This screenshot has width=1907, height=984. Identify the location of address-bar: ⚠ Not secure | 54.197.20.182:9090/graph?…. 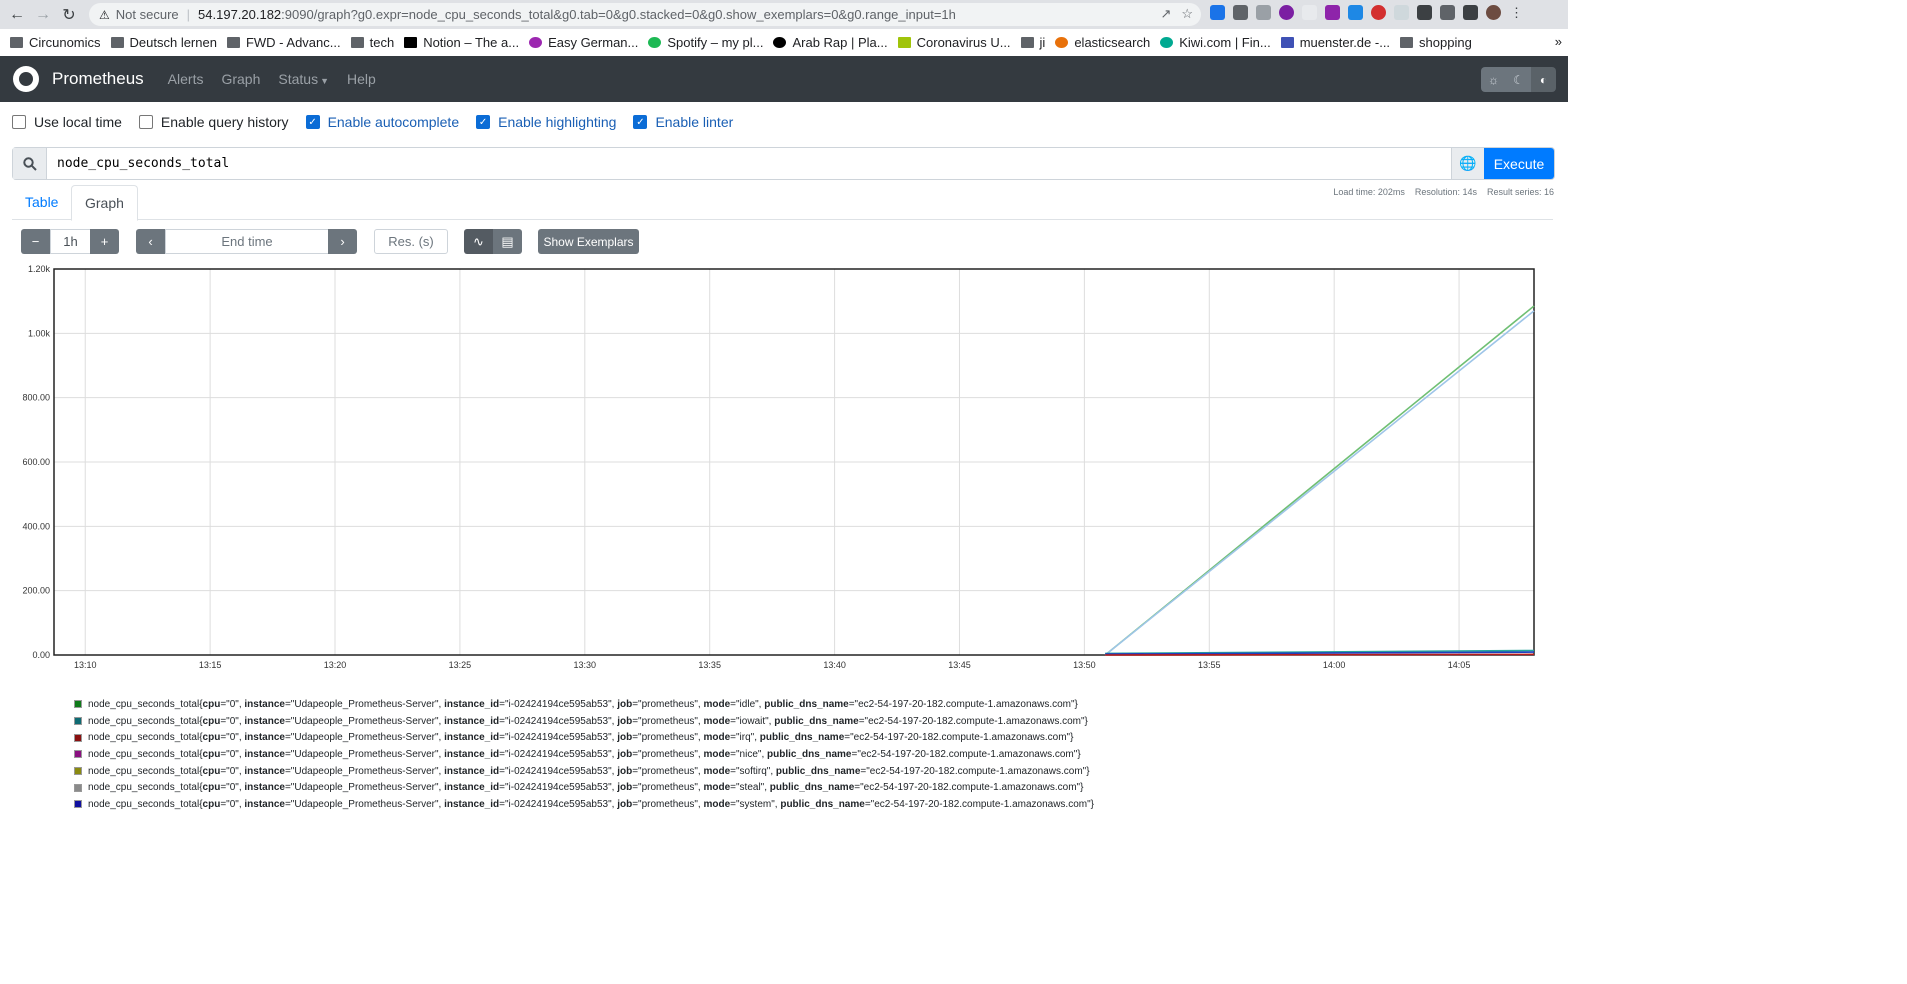
(645, 14).